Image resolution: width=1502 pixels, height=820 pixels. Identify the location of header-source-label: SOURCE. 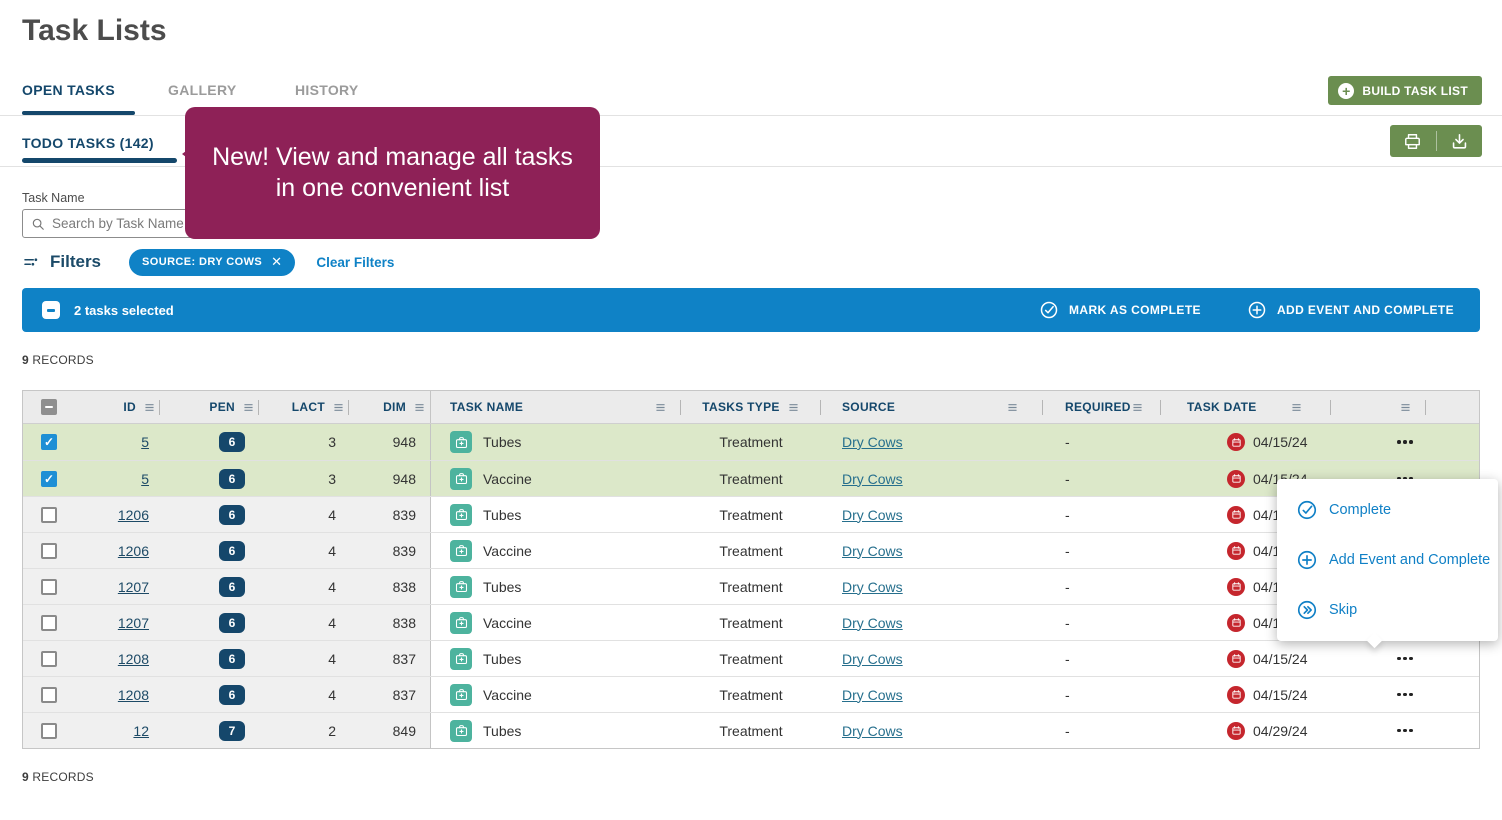
(869, 407).